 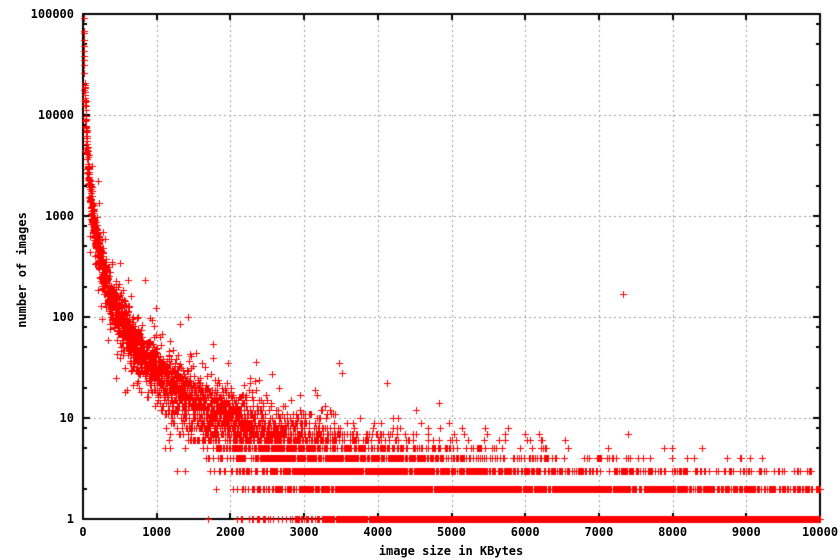 What do you see at coordinates (63, 317) in the screenshot?
I see `y-tick-label: 100` at bounding box center [63, 317].